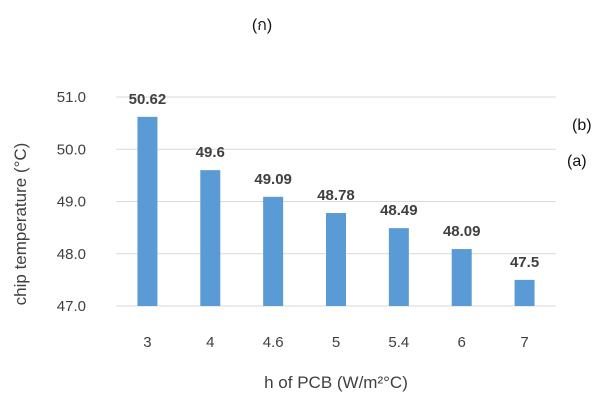 The height and width of the screenshot is (396, 597). I want to click on data-label: 49.09, so click(273, 179).